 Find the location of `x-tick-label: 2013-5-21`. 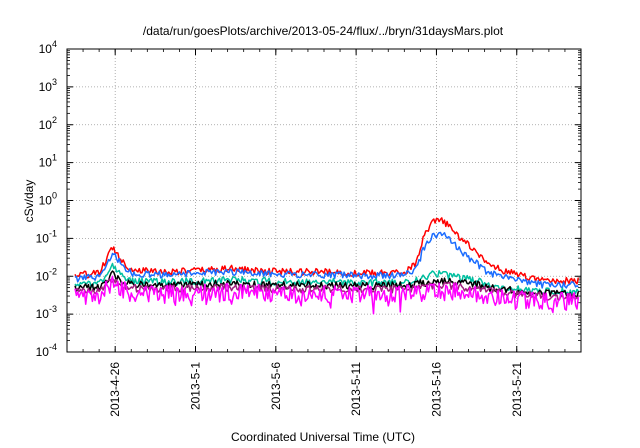

x-tick-label: 2013-5-21 is located at coordinates (517, 389).